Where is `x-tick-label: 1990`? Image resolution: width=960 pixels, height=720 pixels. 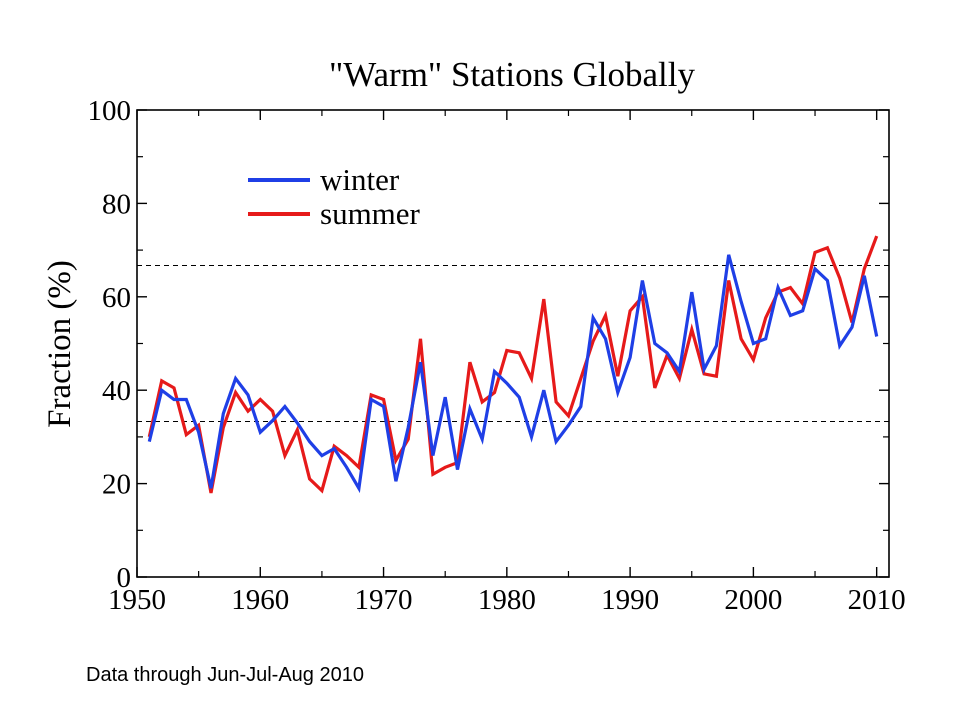
x-tick-label: 1990 is located at coordinates (630, 600).